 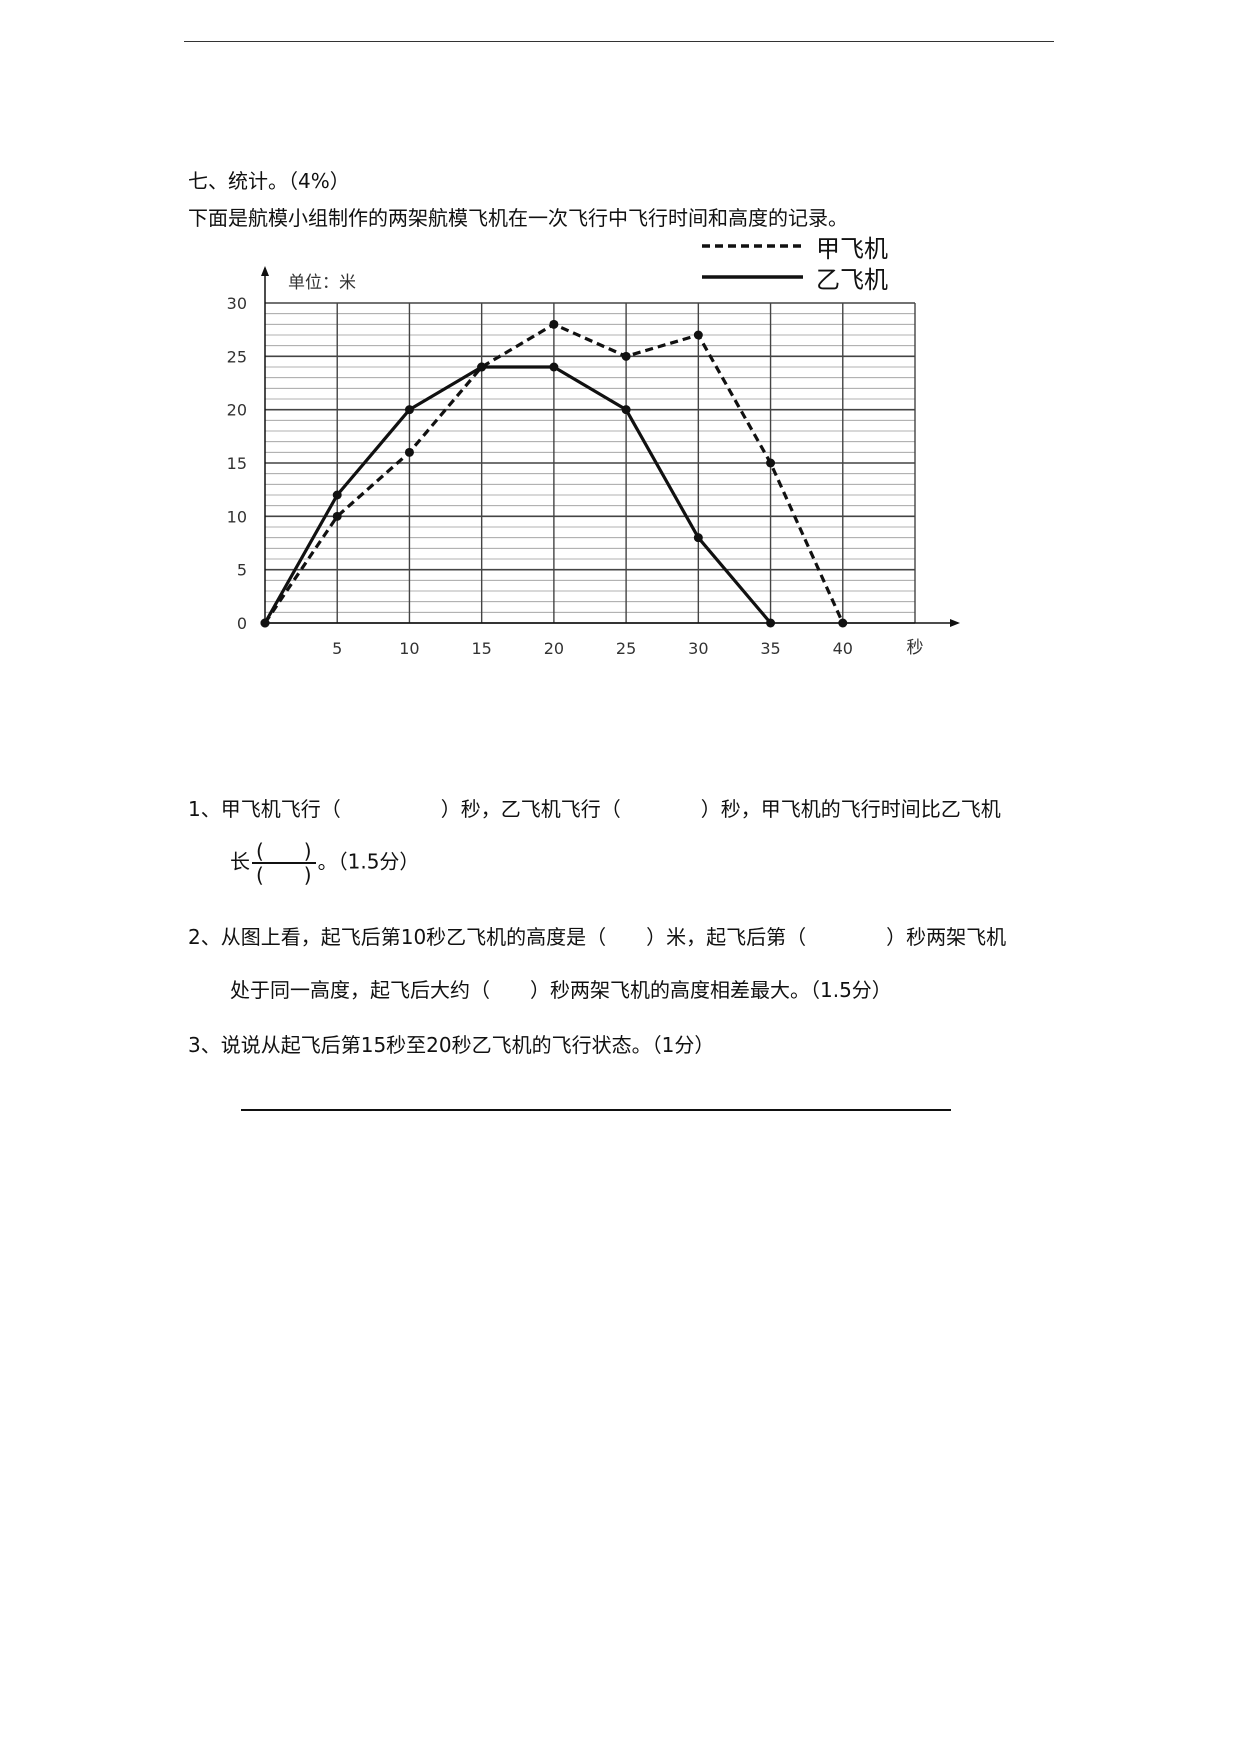 What do you see at coordinates (237, 410) in the screenshot?
I see `y-tick-label: 20` at bounding box center [237, 410].